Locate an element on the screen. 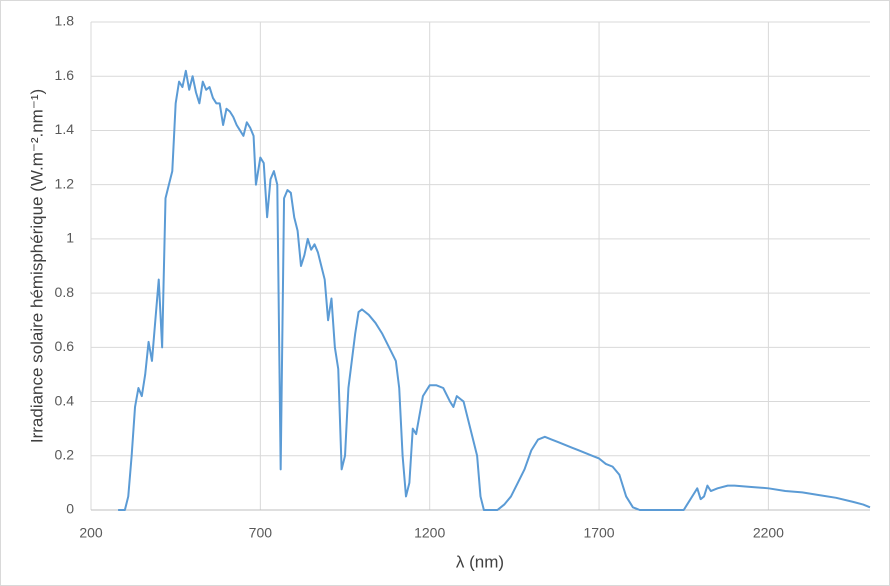 The height and width of the screenshot is (586, 890). x-tick-label: 700 is located at coordinates (261, 533).